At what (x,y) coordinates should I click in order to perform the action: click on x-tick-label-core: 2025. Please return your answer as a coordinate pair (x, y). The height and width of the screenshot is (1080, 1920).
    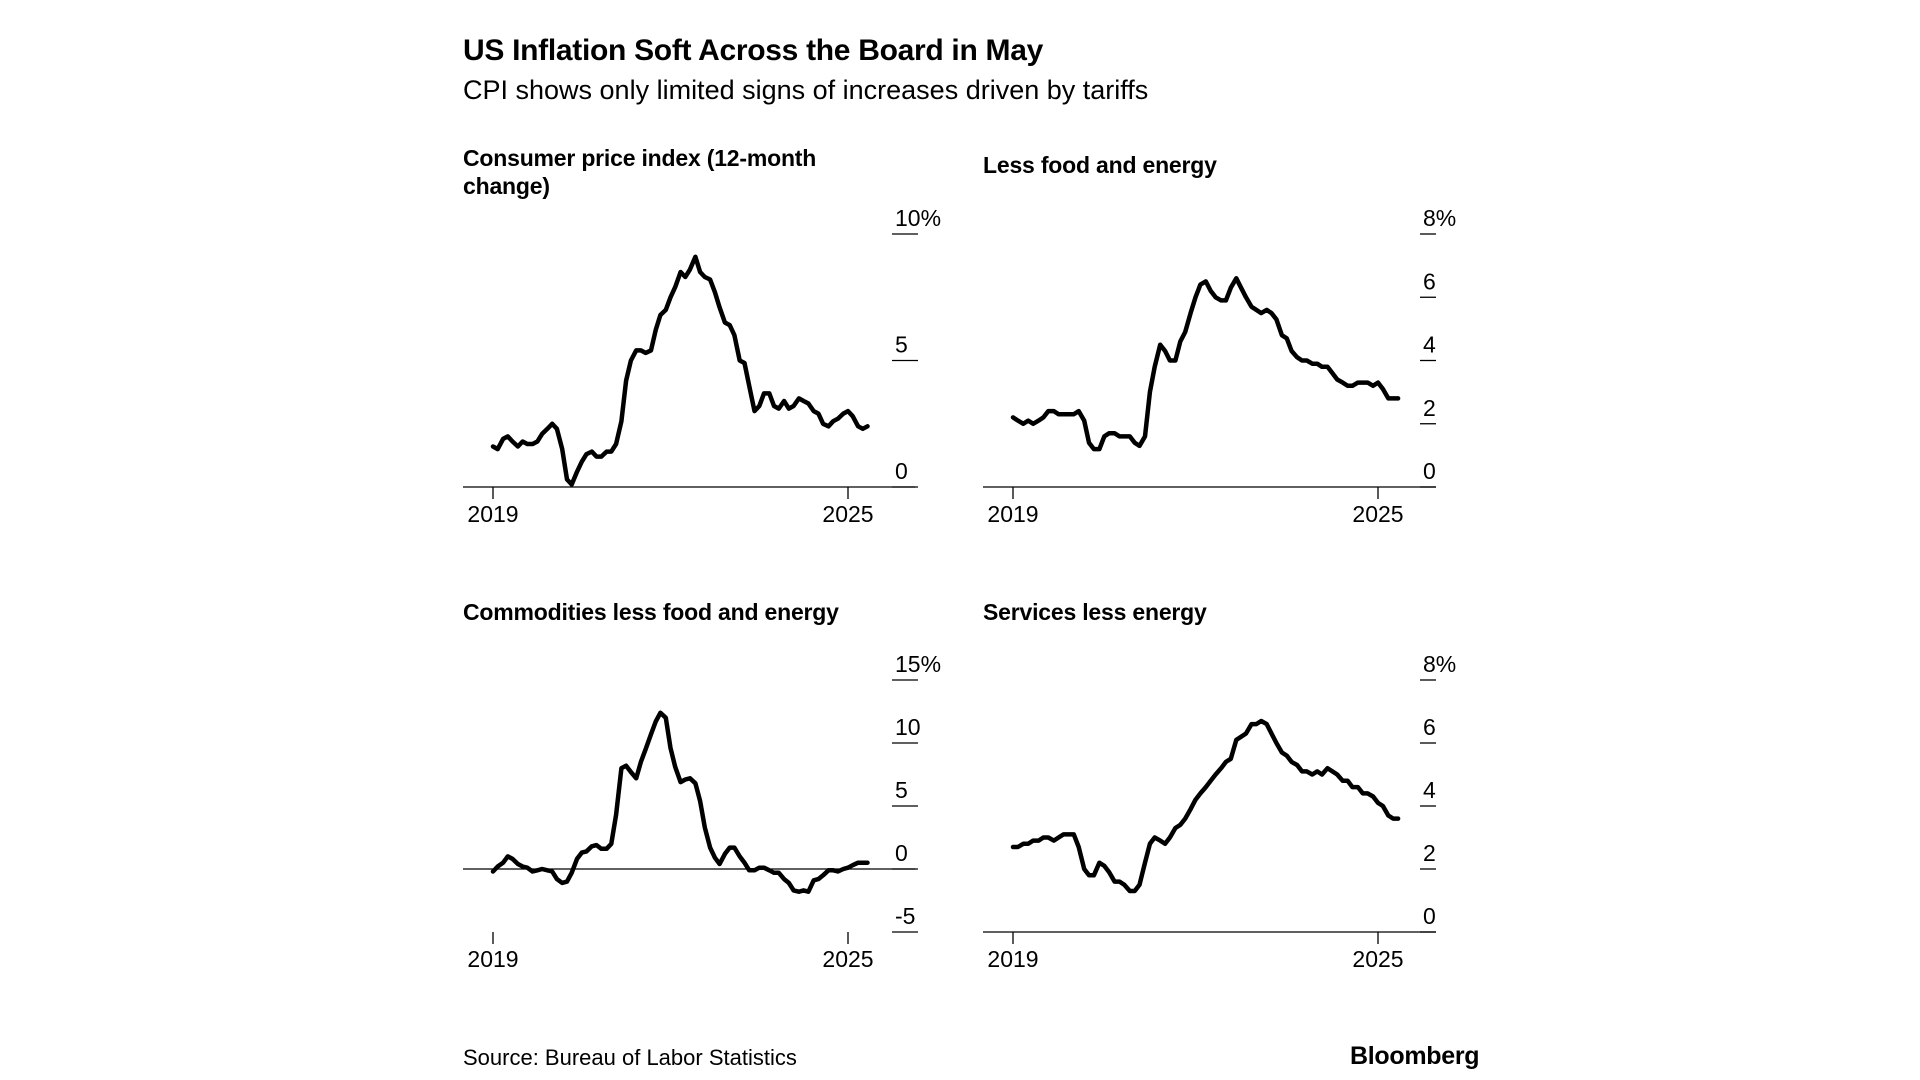
    Looking at the image, I should click on (1377, 514).